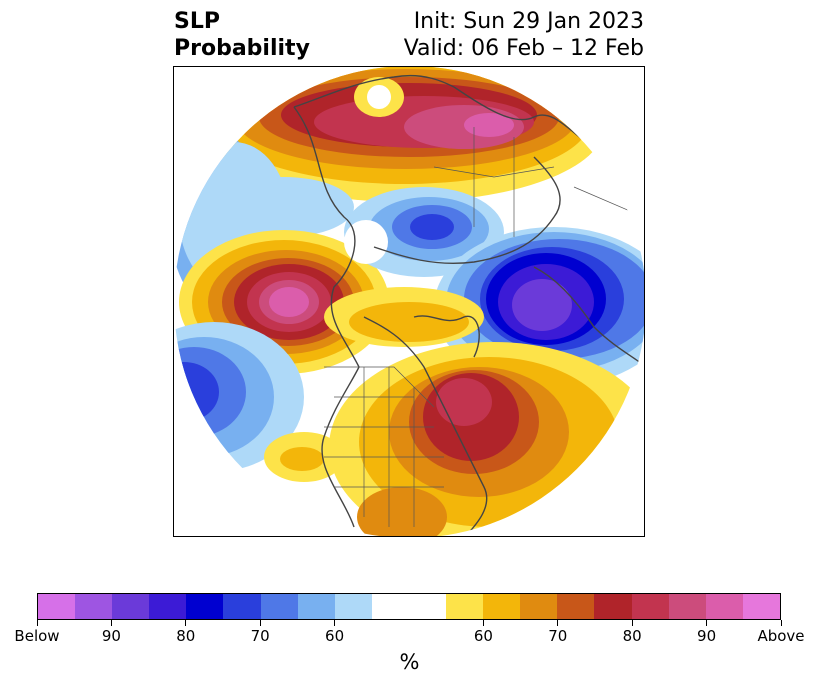 The width and height of the screenshot is (819, 686). I want to click on colorbar, so click(409, 606).